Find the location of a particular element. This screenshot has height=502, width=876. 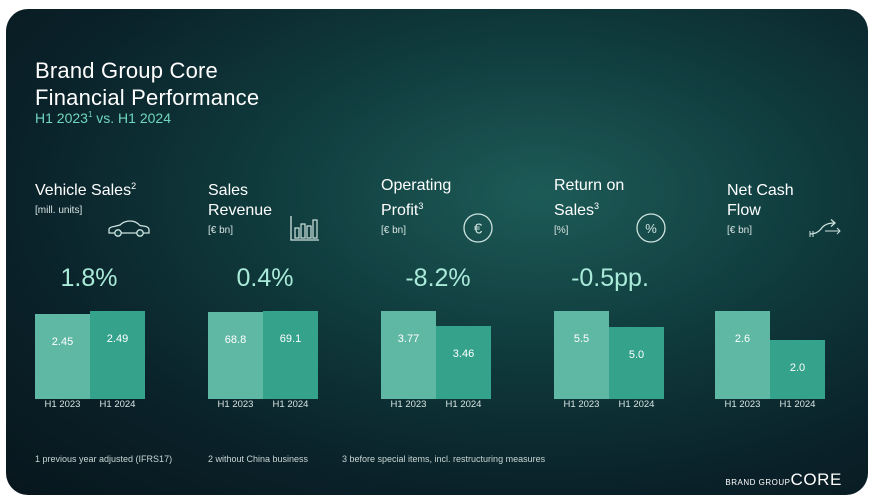

bar-value-label: 3.77 is located at coordinates (408, 339).